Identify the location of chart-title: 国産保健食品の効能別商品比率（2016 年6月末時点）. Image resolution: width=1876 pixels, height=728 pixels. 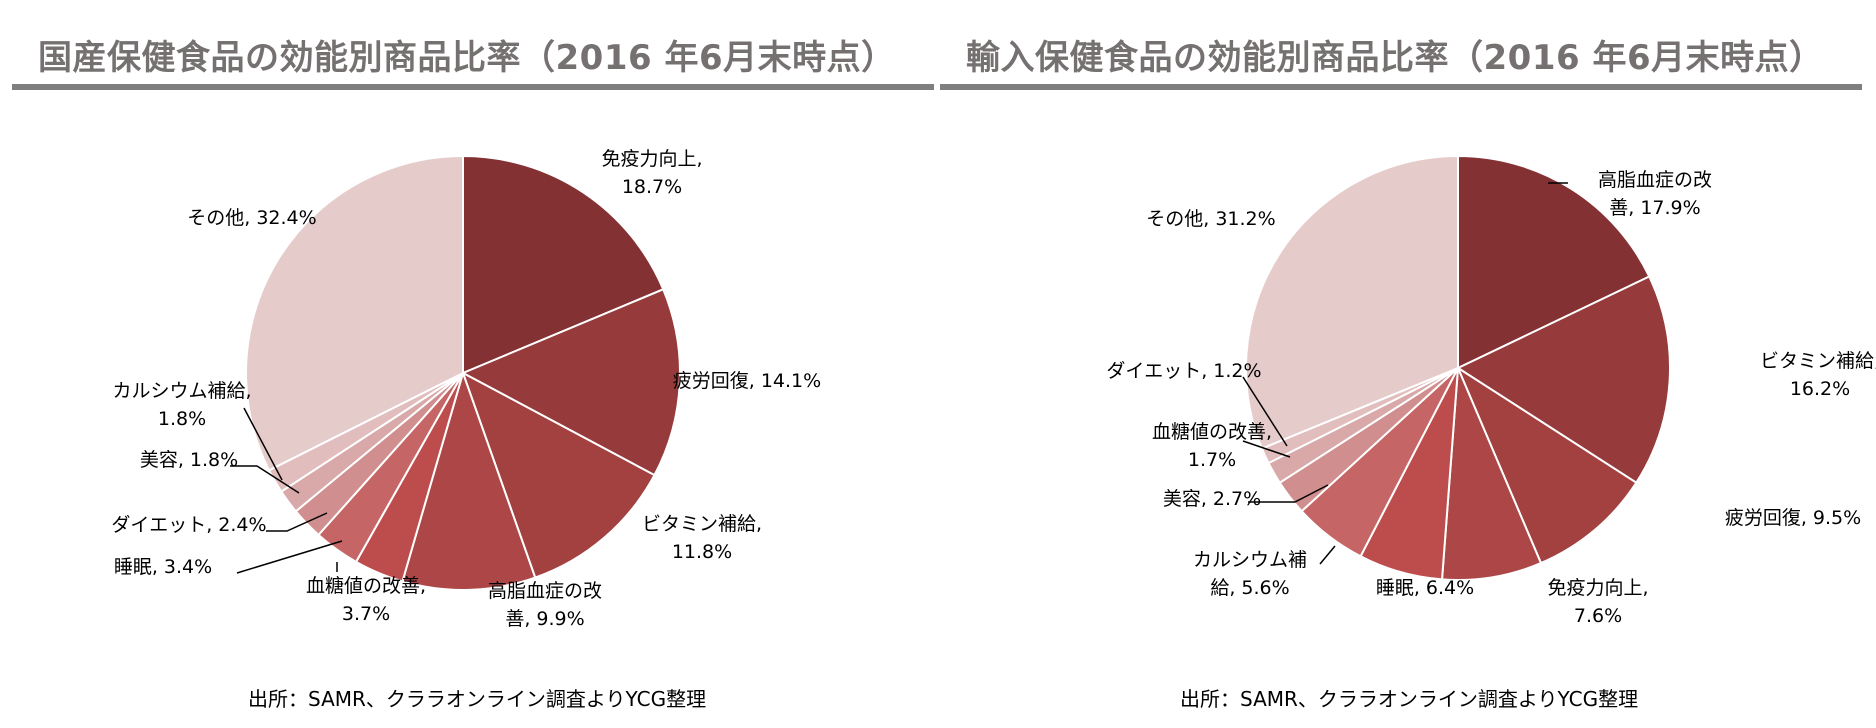
(467, 58).